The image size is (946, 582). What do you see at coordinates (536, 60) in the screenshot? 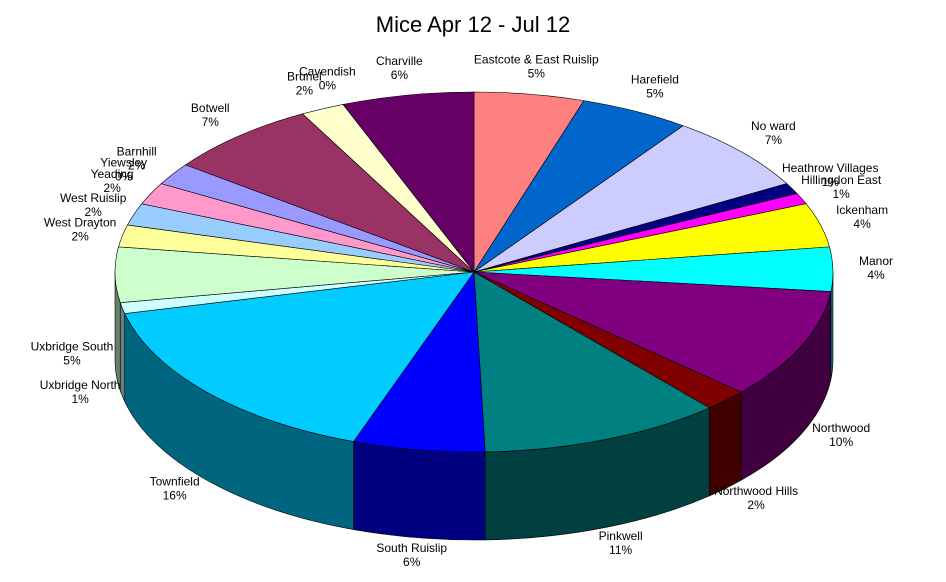
I see `slice-label: Eastcote & East Ruislip` at bounding box center [536, 60].